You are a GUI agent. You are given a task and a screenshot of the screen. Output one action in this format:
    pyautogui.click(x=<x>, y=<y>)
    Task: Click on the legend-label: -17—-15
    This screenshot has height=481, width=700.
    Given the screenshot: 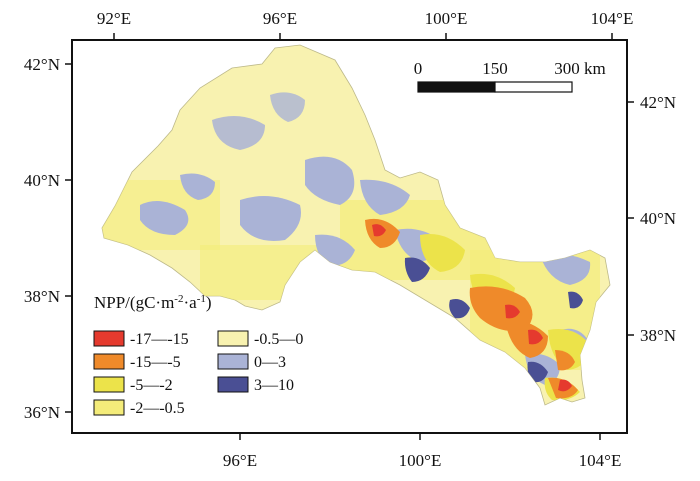 What is the action you would take?
    pyautogui.click(x=159, y=339)
    